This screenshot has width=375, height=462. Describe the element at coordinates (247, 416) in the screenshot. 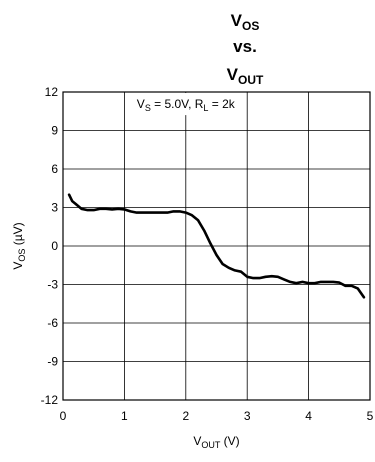

I see `x-tick-label: 3` at that location.